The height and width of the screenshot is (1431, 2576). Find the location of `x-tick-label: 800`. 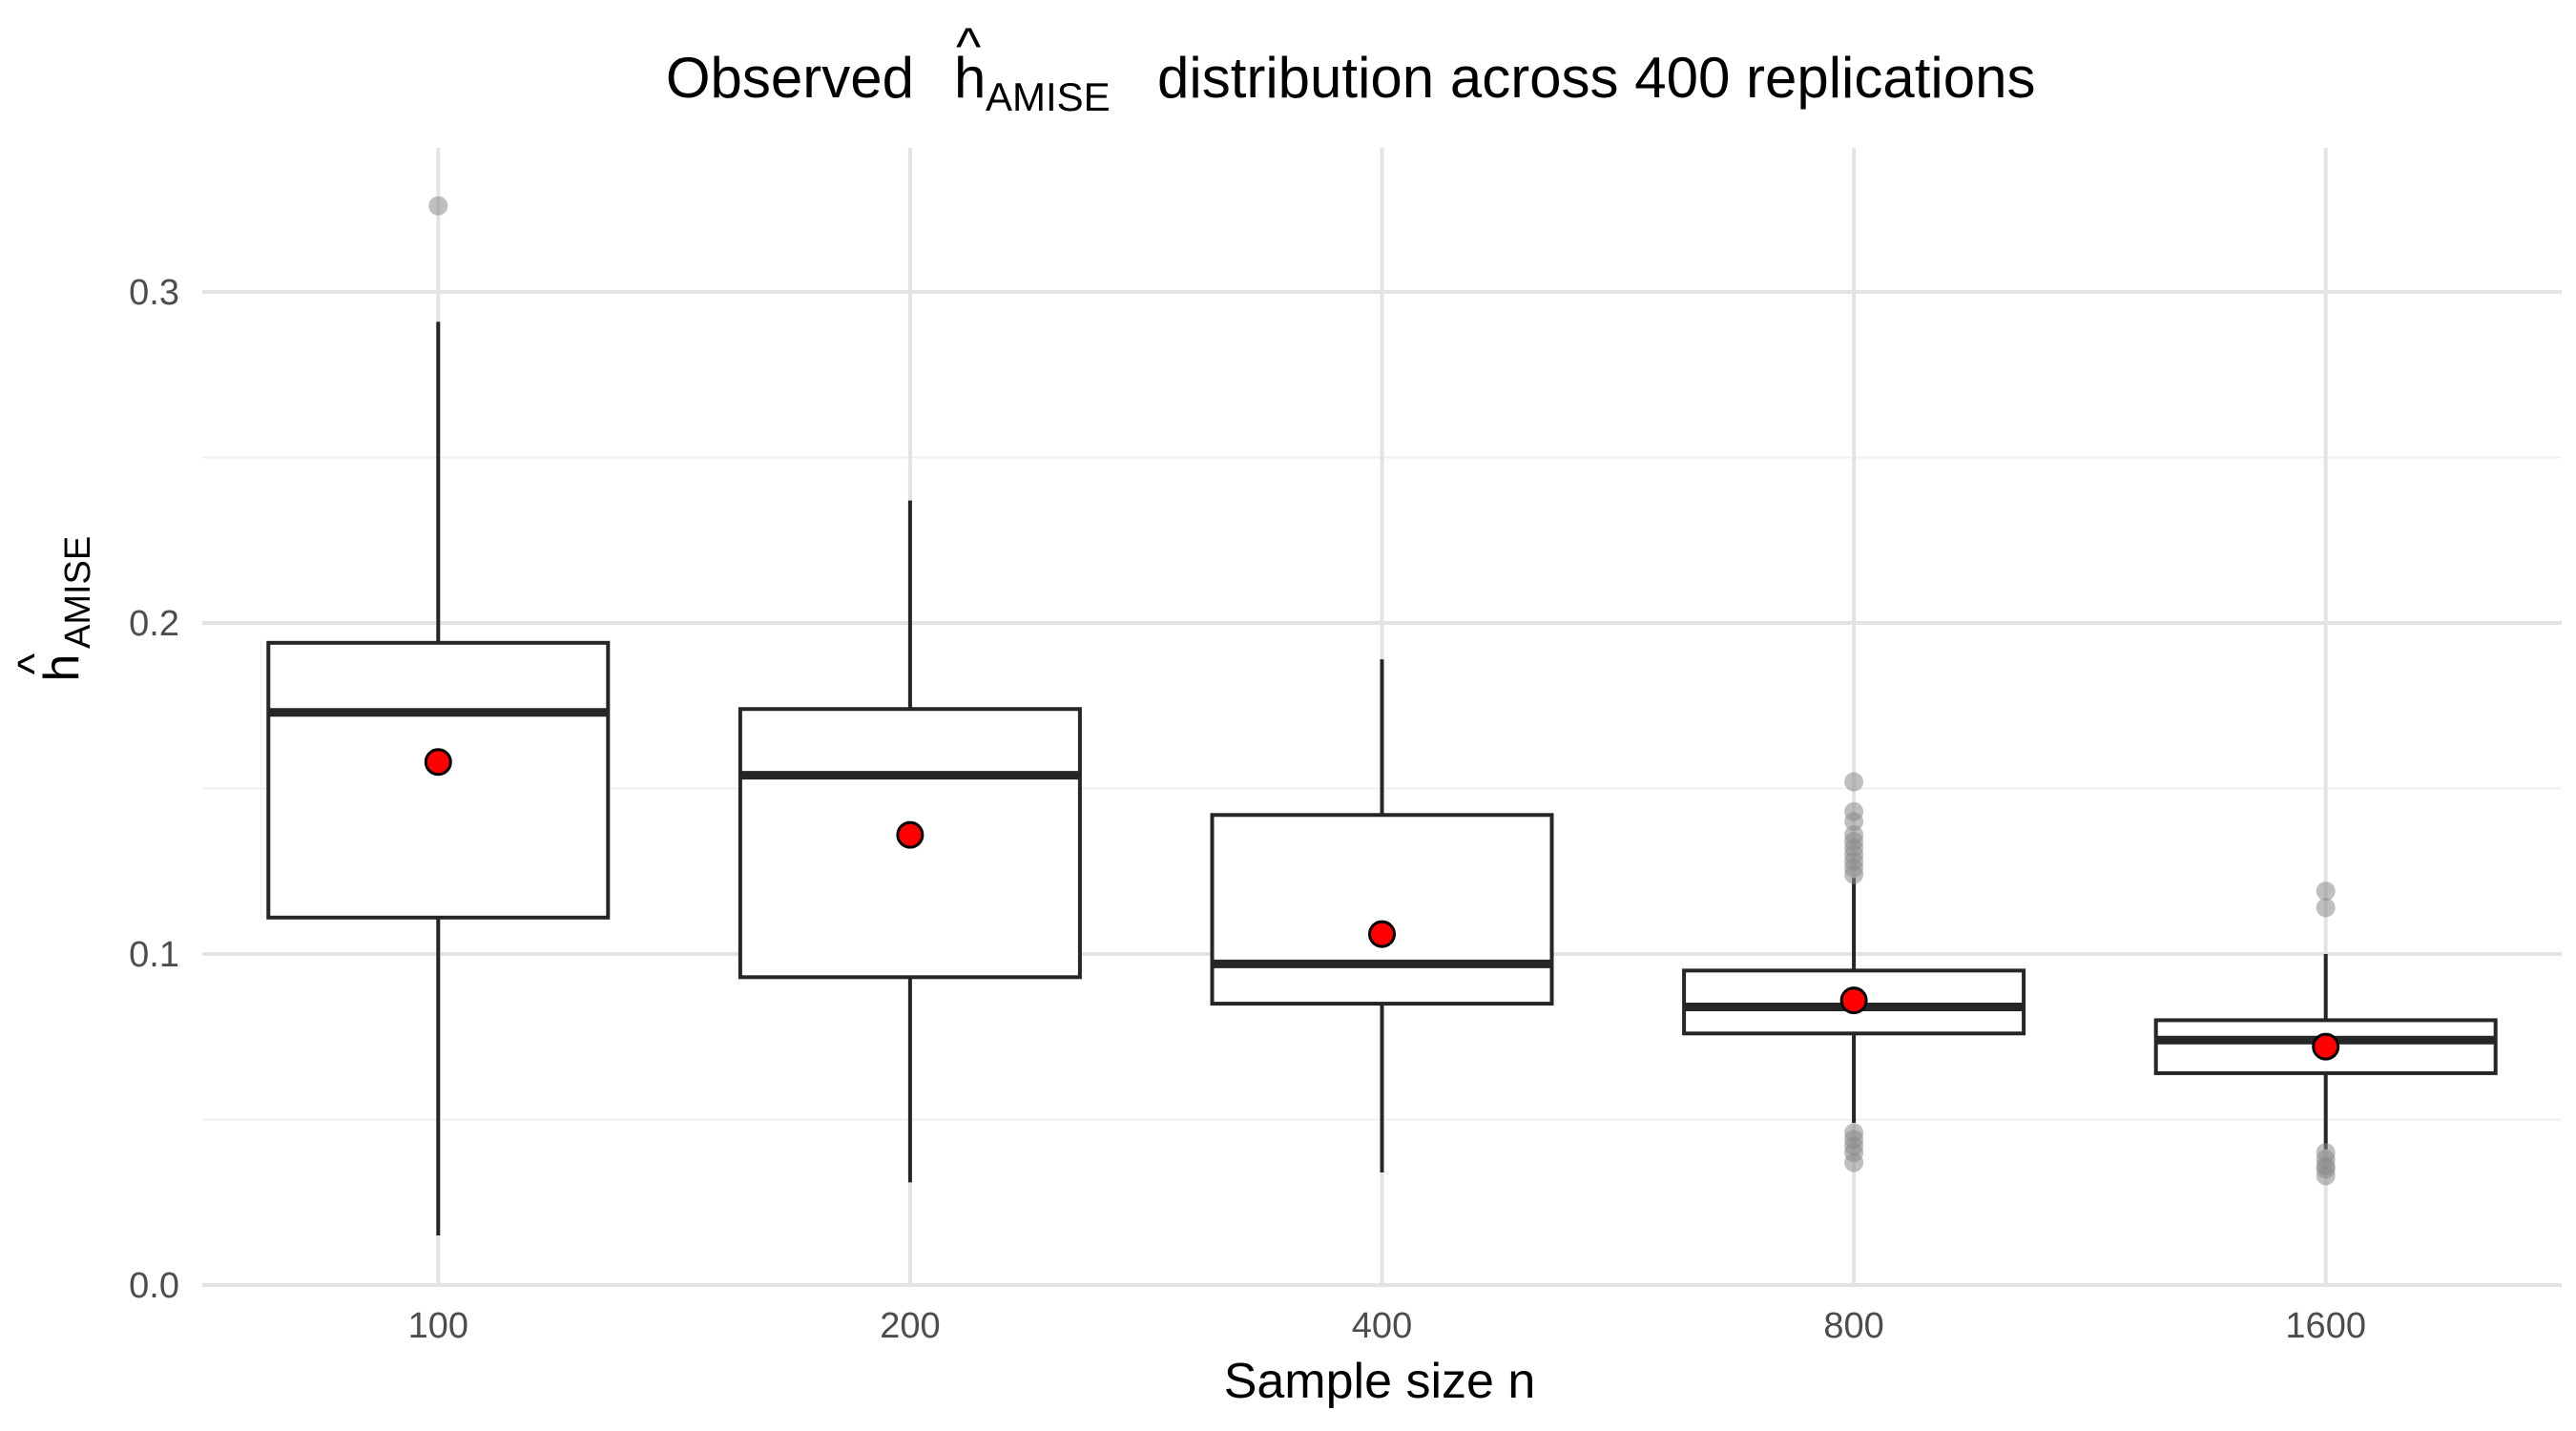

x-tick-label: 800 is located at coordinates (1853, 1326).